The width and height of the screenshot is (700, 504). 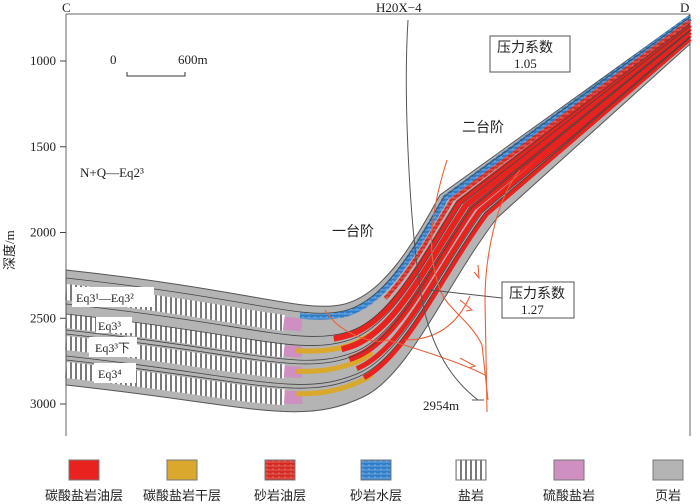 What do you see at coordinates (66, 7) in the screenshot?
I see `section-start-label: C` at bounding box center [66, 7].